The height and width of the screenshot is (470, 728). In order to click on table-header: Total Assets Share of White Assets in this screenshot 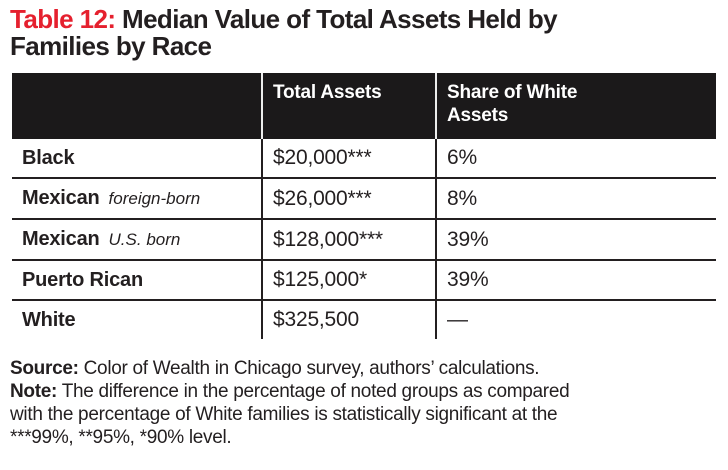, I will do `click(364, 106)`.